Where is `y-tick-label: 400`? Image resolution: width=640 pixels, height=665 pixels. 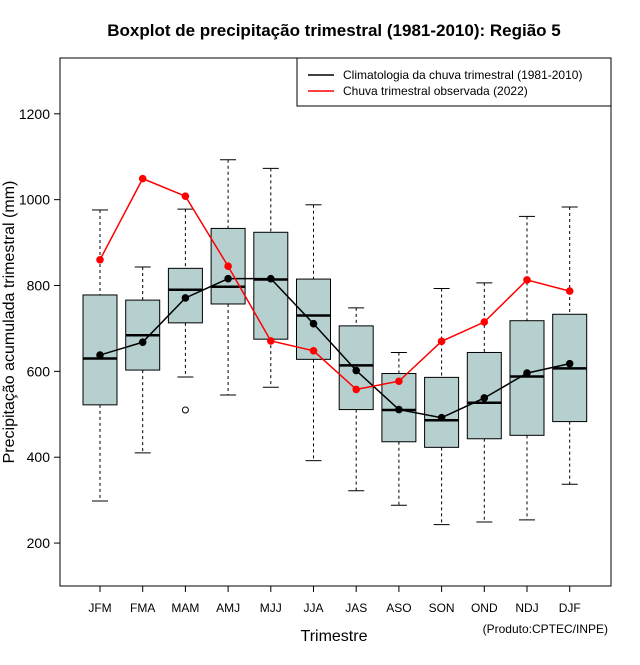
y-tick-label: 400 is located at coordinates (39, 457).